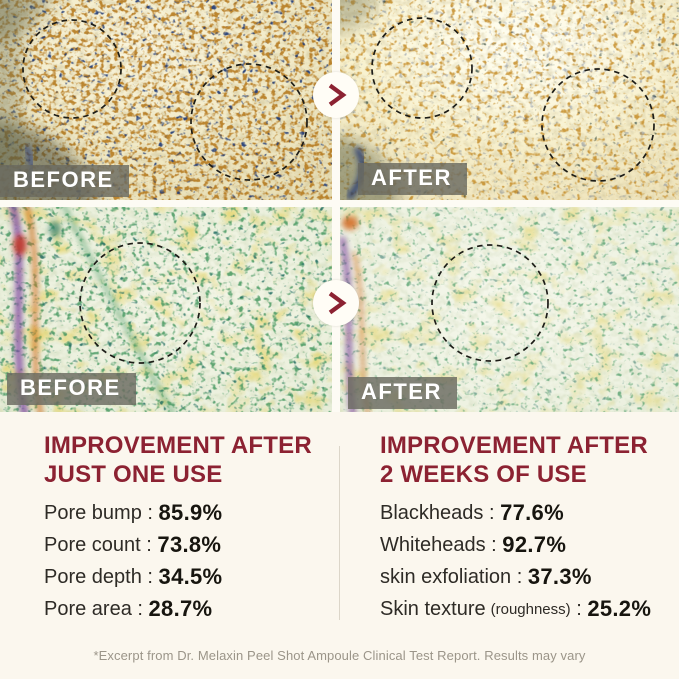 The image size is (679, 679). I want to click on stat-row: Blackheads : 77.6%, so click(515, 513).